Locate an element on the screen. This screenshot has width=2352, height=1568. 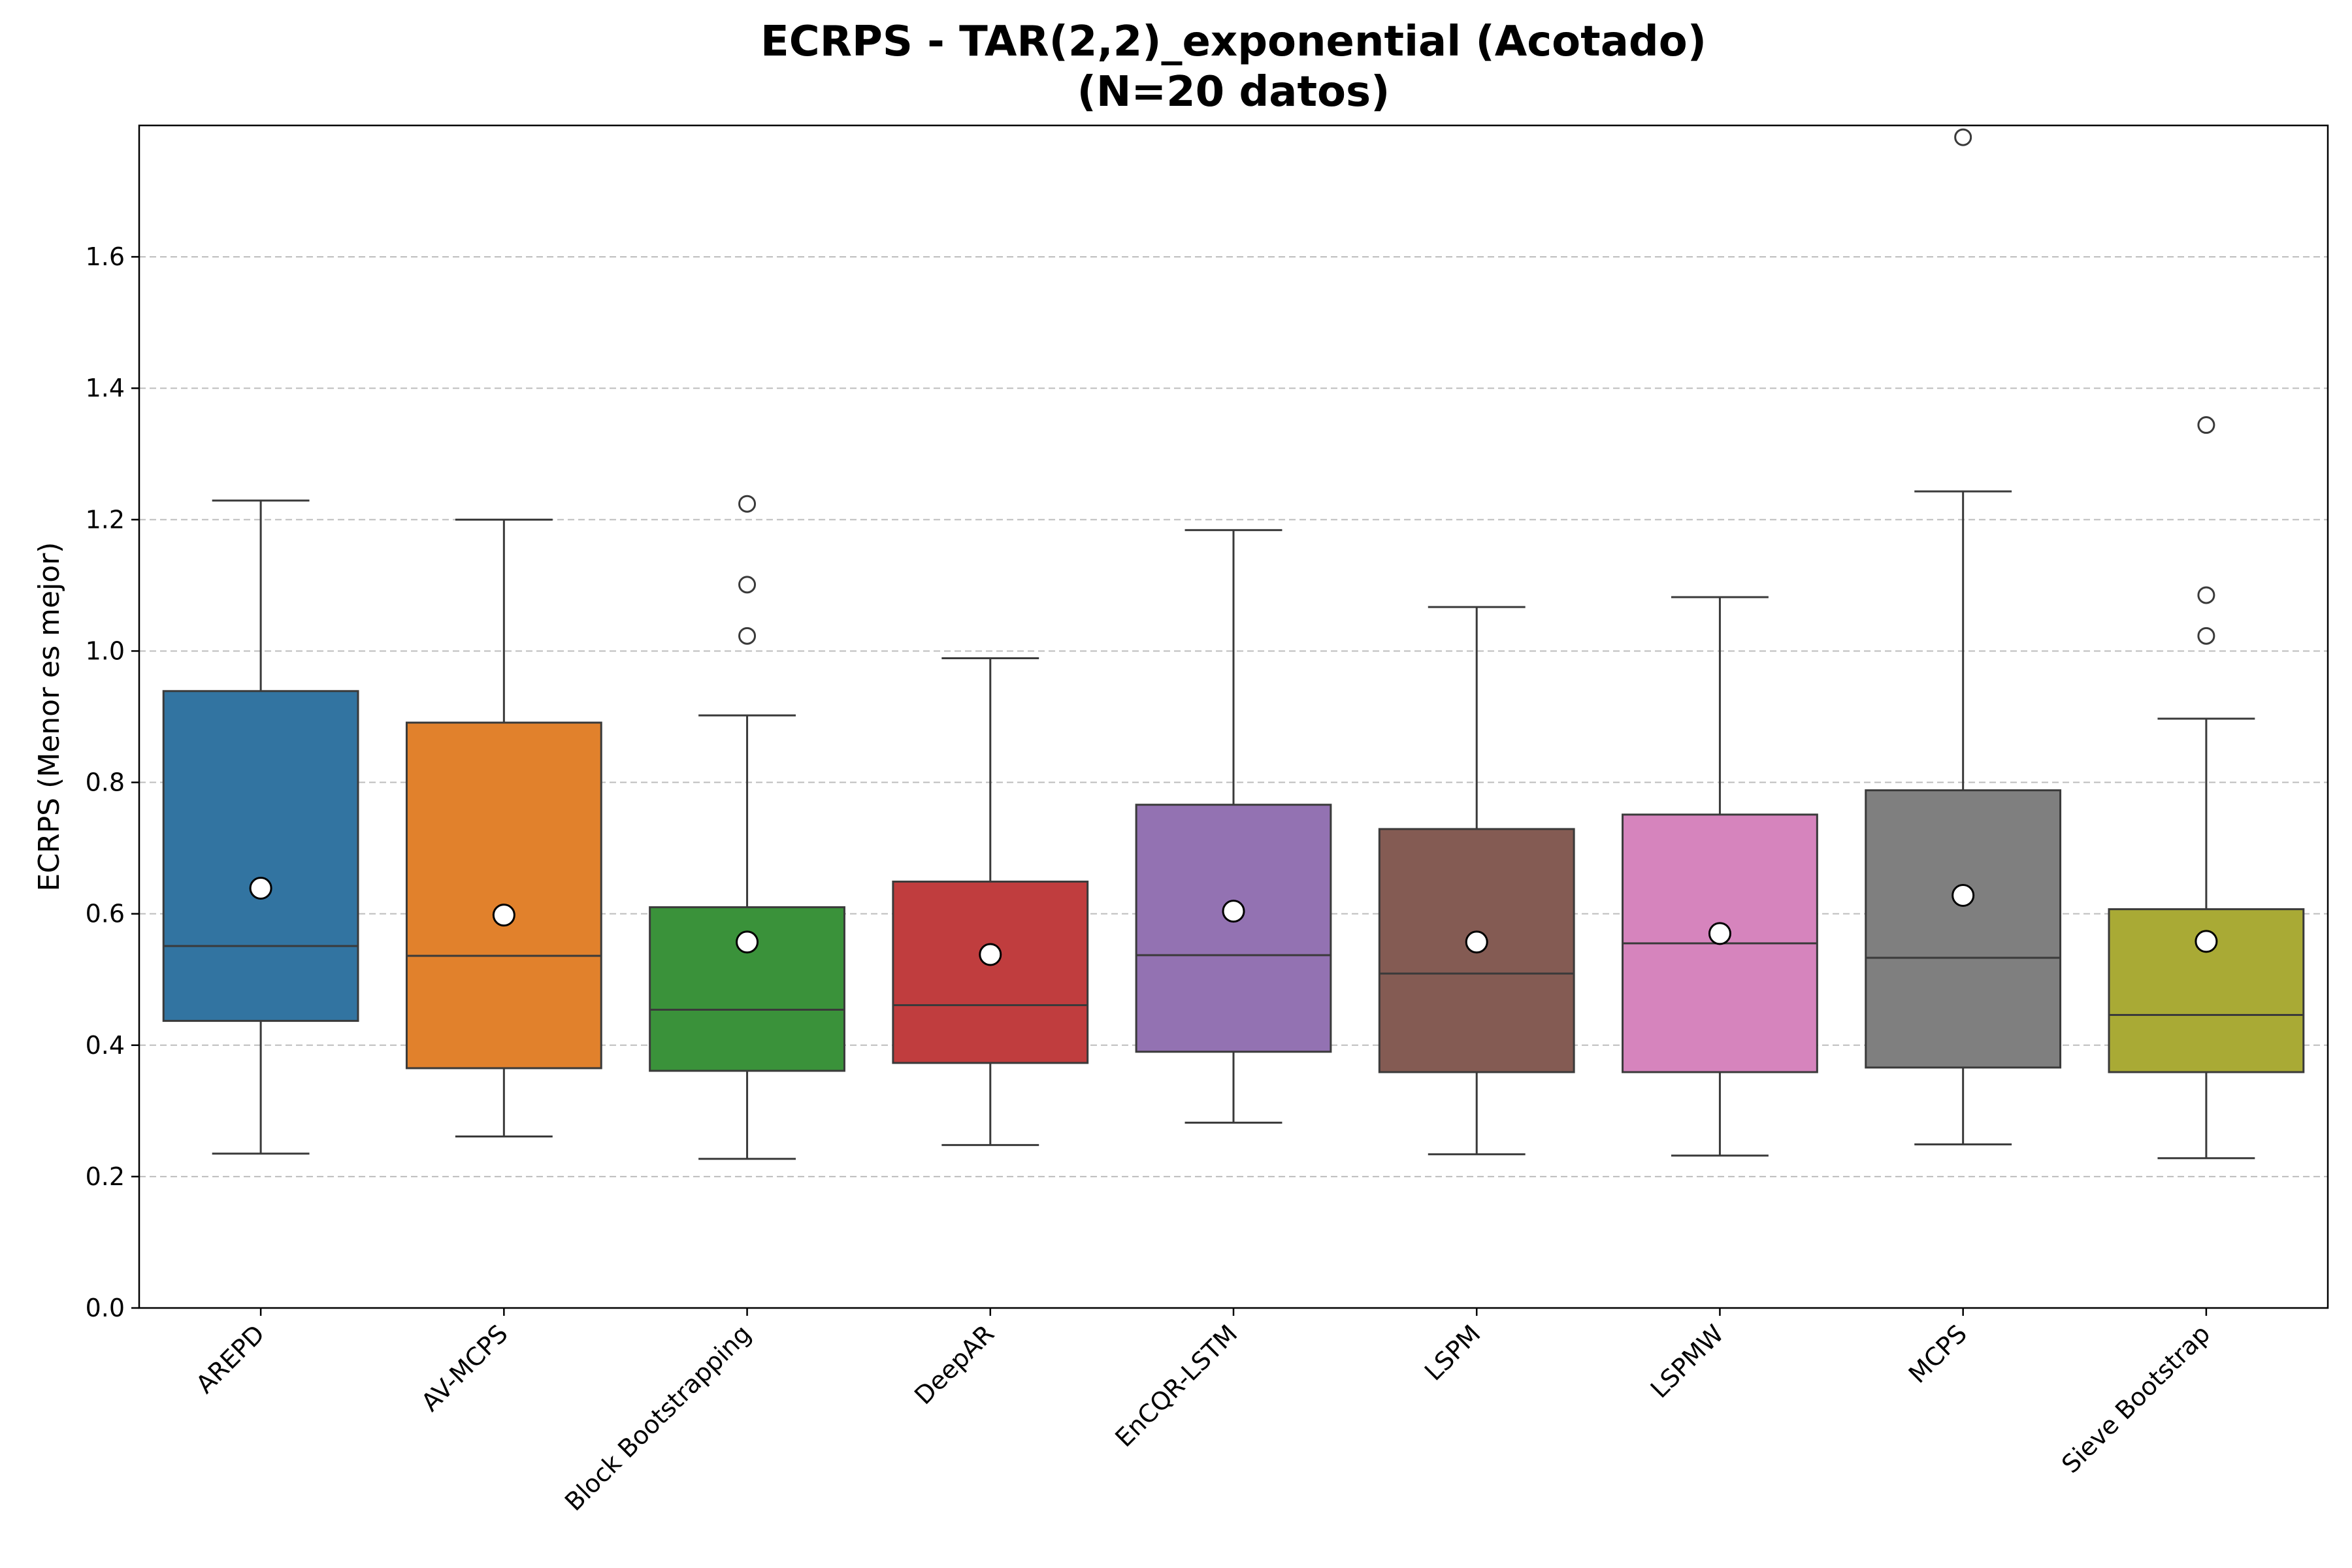
y-tick-label: 0.2 is located at coordinates (105, 1176).